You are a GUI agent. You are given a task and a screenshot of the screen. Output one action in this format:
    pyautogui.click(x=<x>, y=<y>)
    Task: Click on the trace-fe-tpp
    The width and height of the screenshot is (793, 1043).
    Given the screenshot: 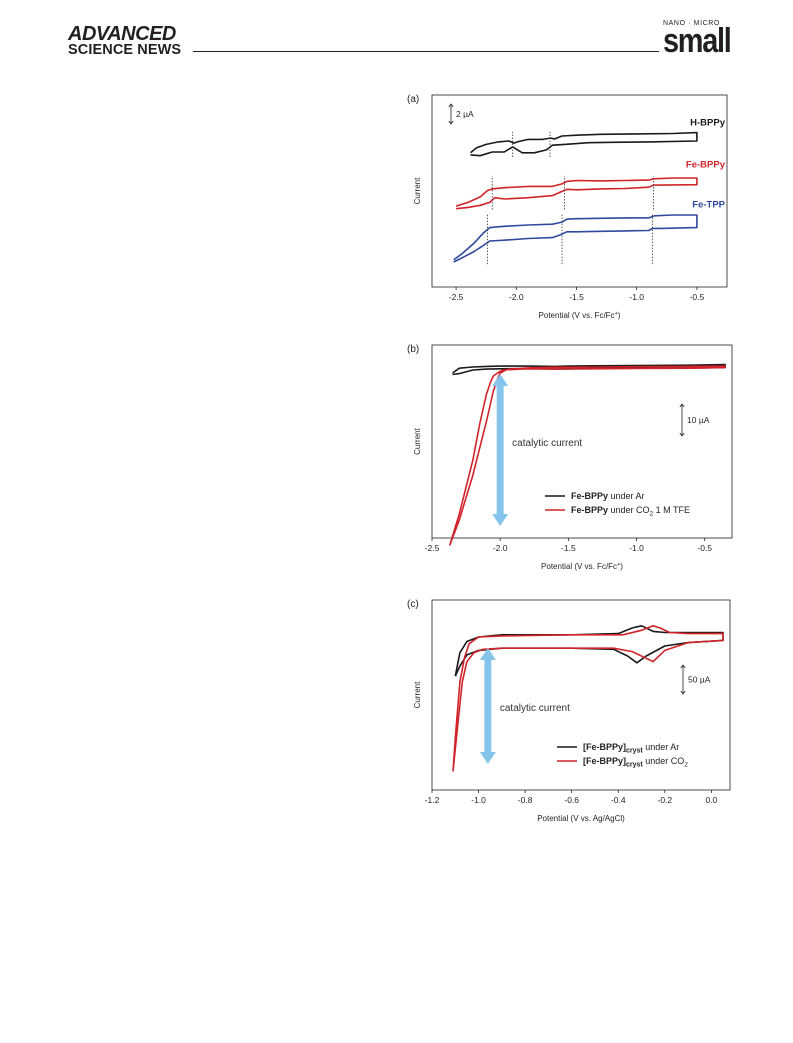 What is the action you would take?
    pyautogui.click(x=575, y=238)
    